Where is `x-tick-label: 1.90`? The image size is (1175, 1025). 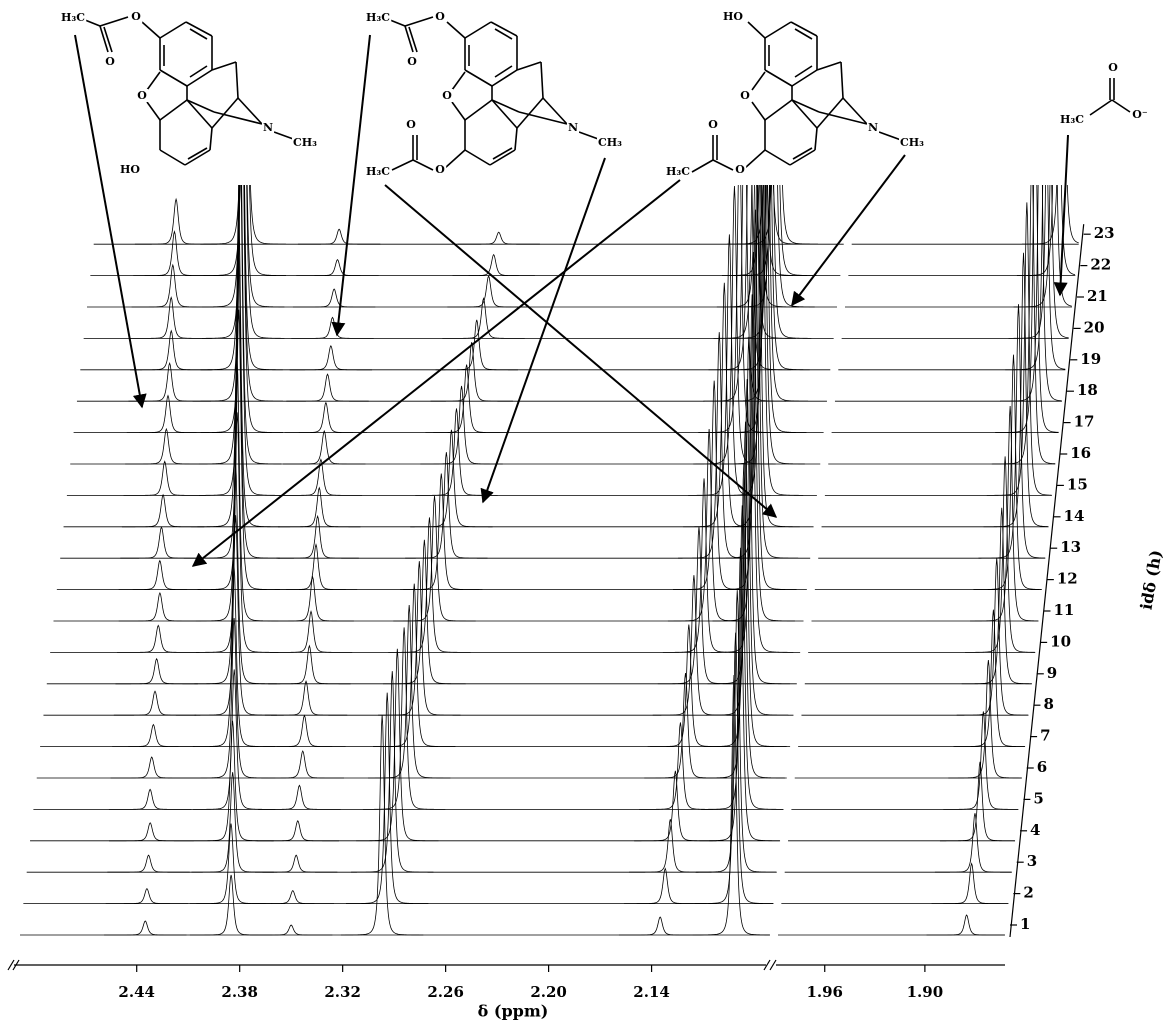
x-tick-label: 1.90 is located at coordinates (925, 992).